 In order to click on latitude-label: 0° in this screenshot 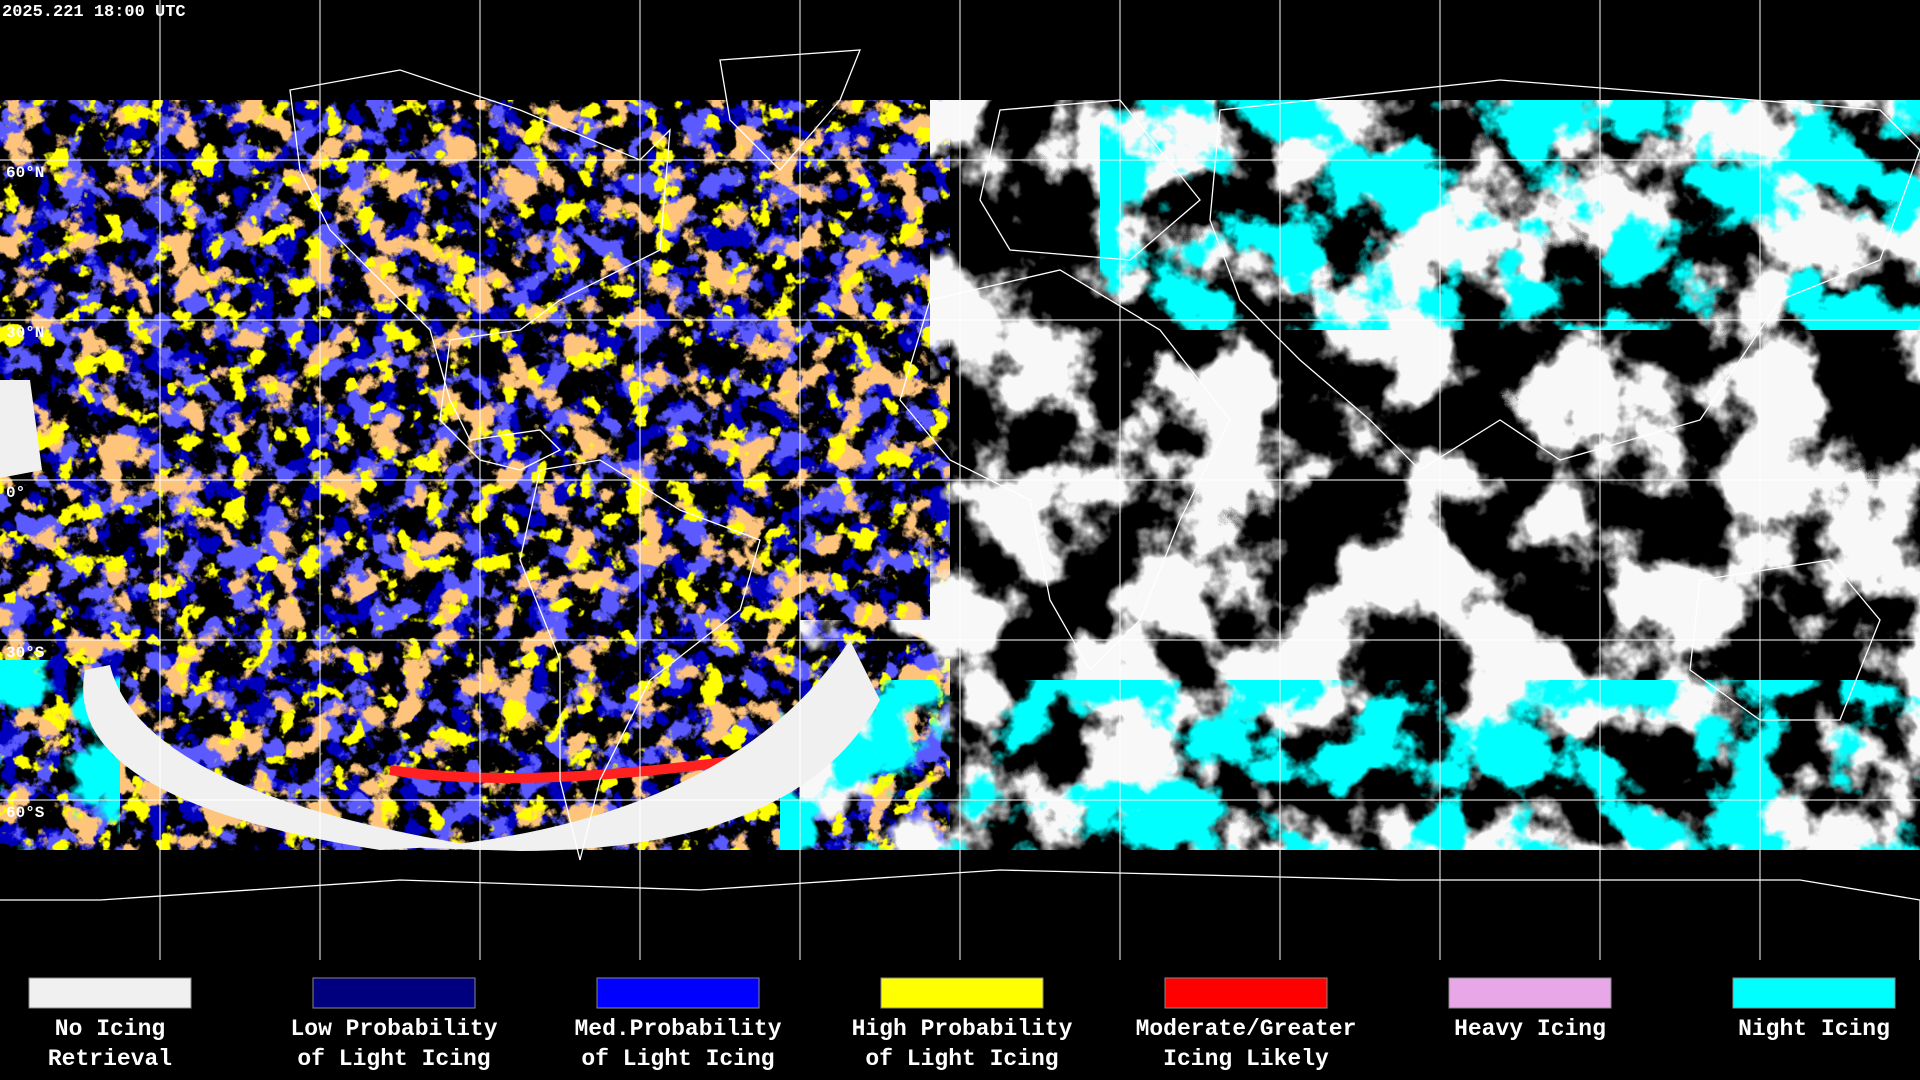, I will do `click(15, 493)`.